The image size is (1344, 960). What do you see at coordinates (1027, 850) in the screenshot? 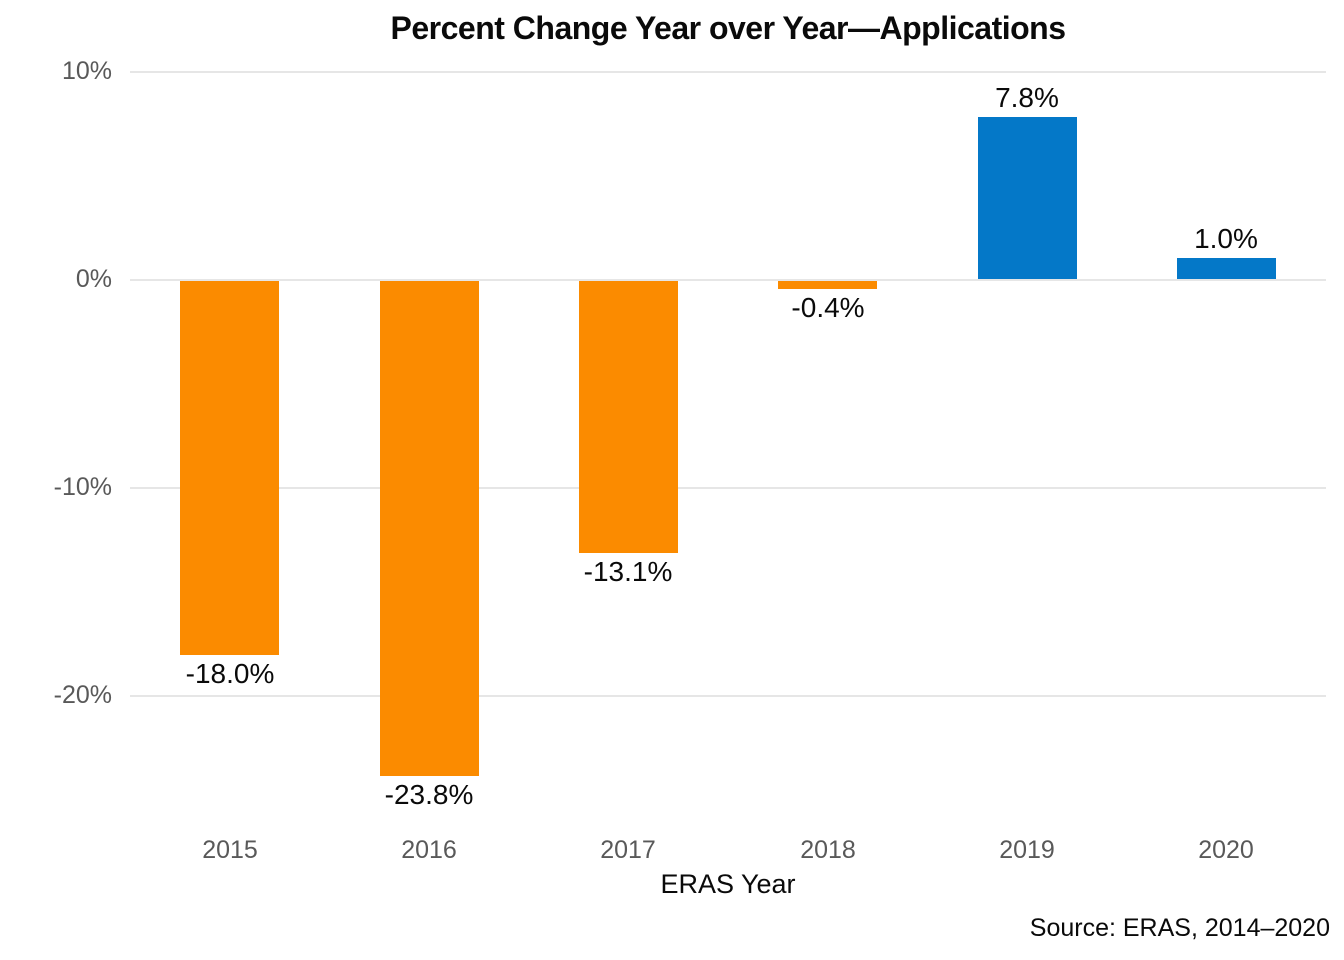
I see `x-tick-label: 2019` at bounding box center [1027, 850].